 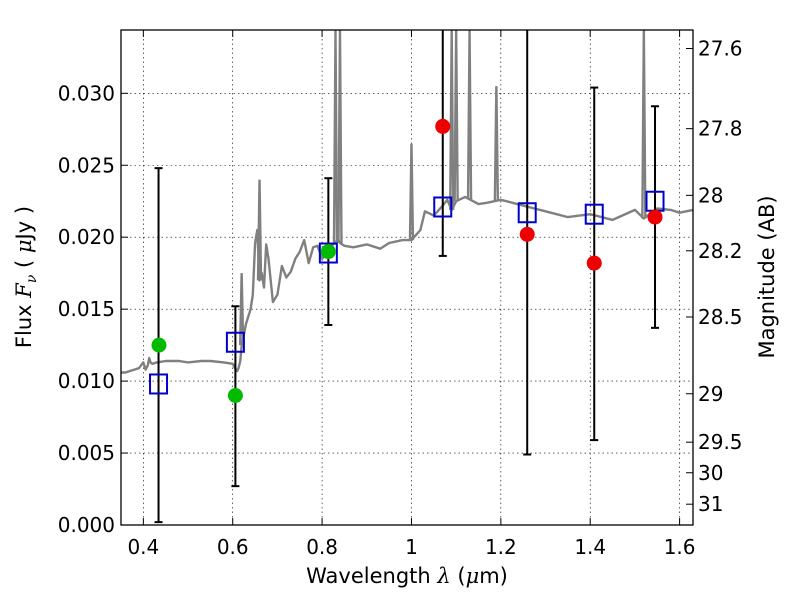 I want to click on x-tick-label: 1, so click(x=411, y=547).